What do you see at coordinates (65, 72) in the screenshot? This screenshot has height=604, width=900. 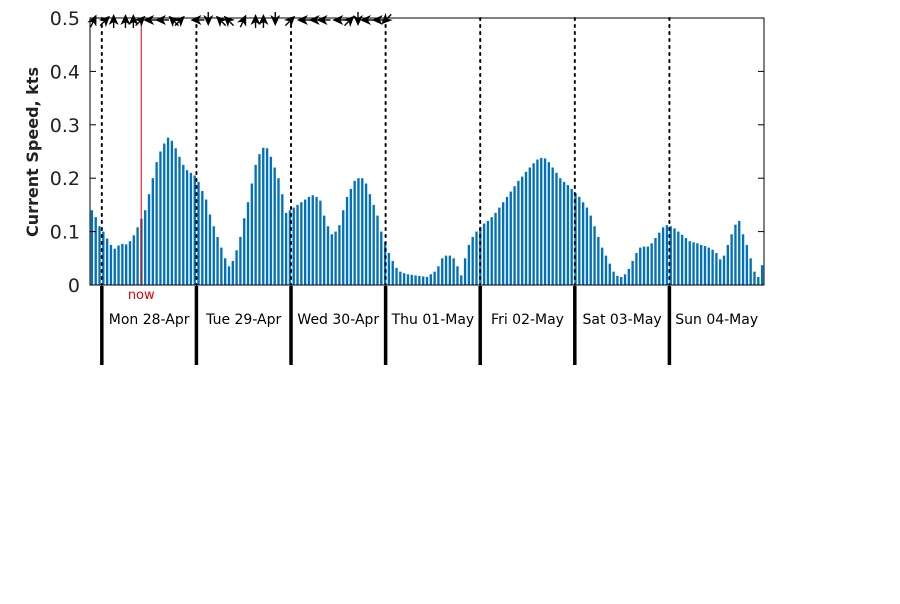 I see `y-tick-label: 0.4` at bounding box center [65, 72].